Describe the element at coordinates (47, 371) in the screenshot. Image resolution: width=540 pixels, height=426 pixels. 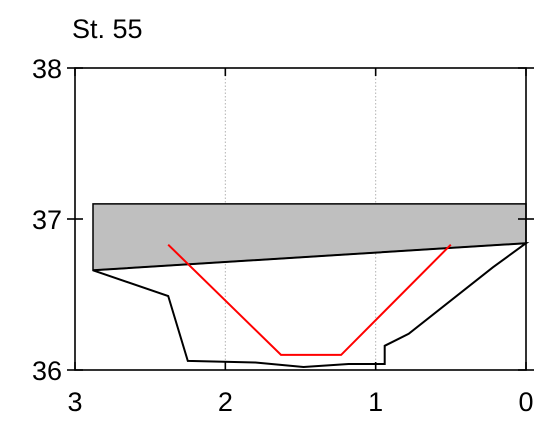
I see `y-tick-label-0: 36` at that location.